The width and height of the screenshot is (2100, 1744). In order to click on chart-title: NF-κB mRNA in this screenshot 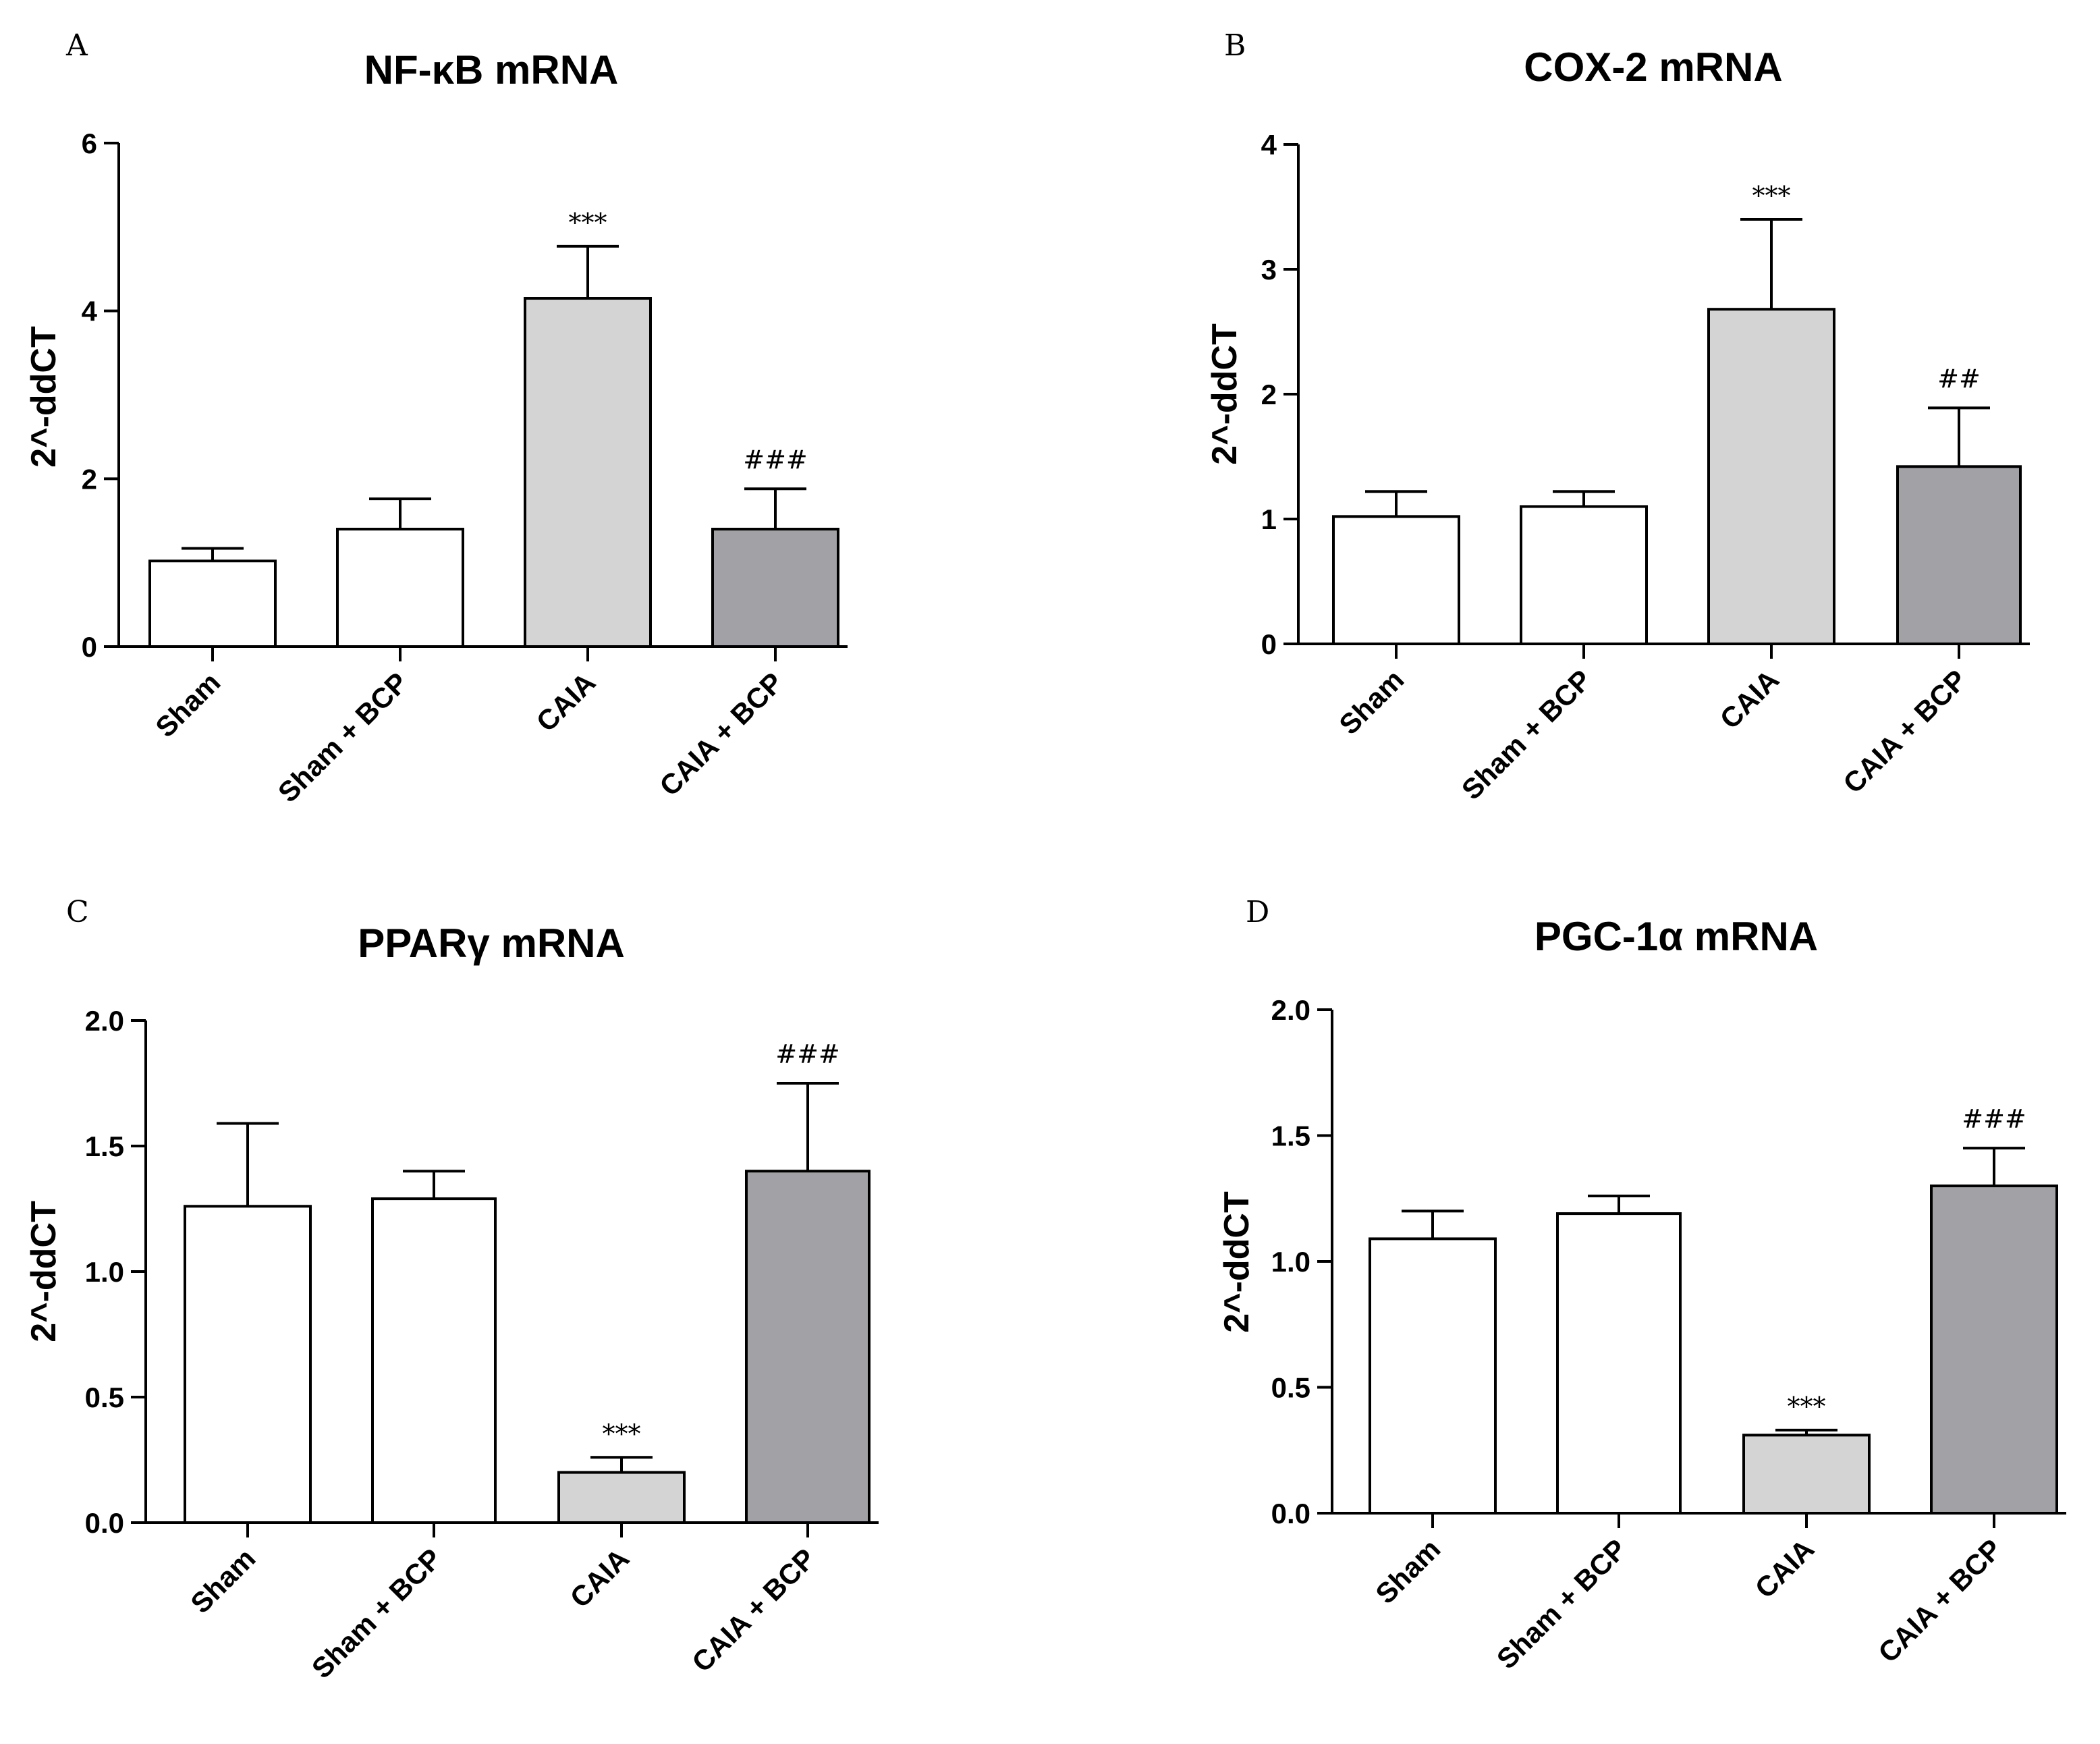, I will do `click(491, 70)`.